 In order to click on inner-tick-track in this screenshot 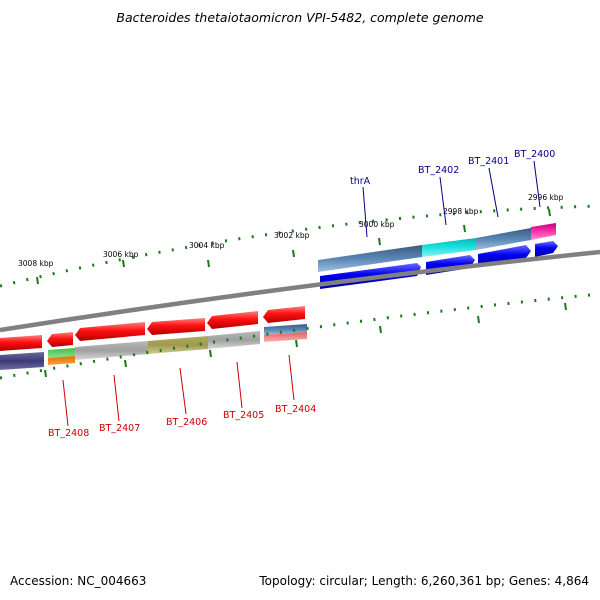, I will do `click(300, 336)`.